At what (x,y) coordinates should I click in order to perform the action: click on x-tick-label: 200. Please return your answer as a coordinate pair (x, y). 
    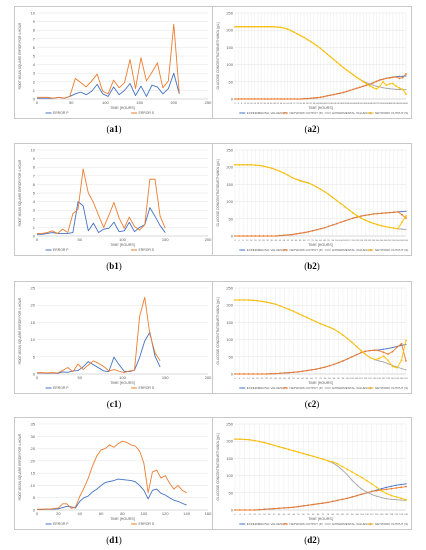
    Looking at the image, I should click on (400, 104).